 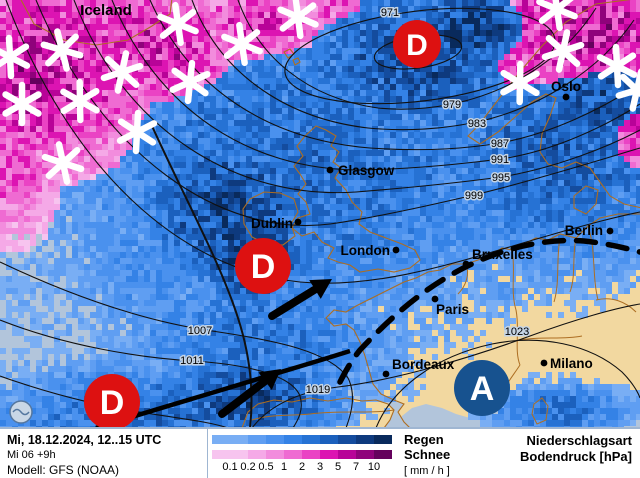 I want to click on snow-color-scale, so click(x=302, y=454).